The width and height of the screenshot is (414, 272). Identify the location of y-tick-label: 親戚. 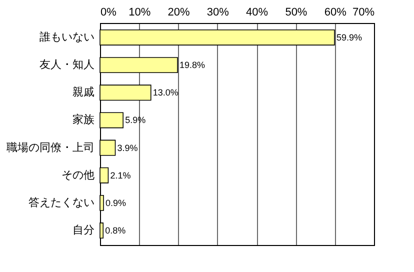
(83, 92).